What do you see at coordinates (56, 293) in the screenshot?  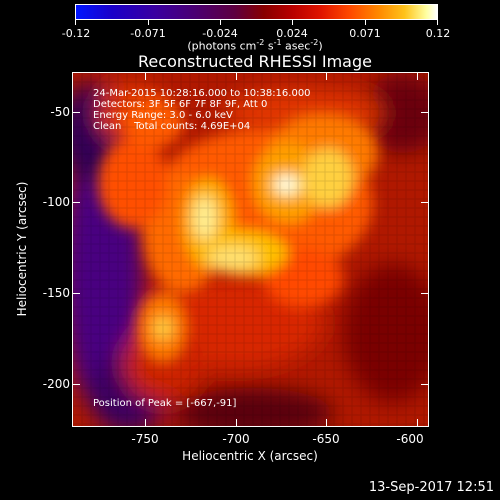 I see `y-tick-label: -150` at bounding box center [56, 293].